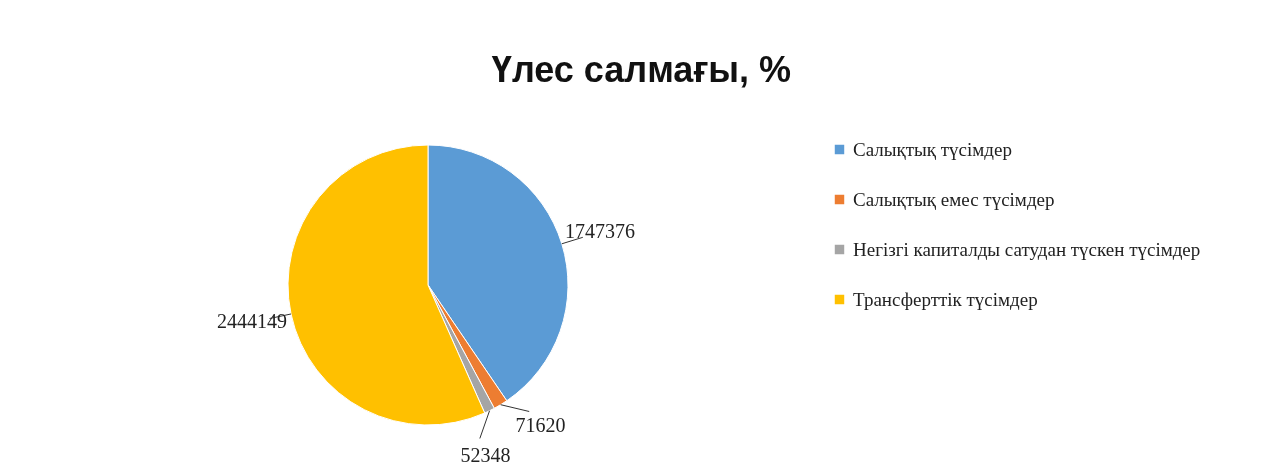 This screenshot has height=472, width=1283. What do you see at coordinates (600, 231) in the screenshot?
I see `data-label: 1747376` at bounding box center [600, 231].